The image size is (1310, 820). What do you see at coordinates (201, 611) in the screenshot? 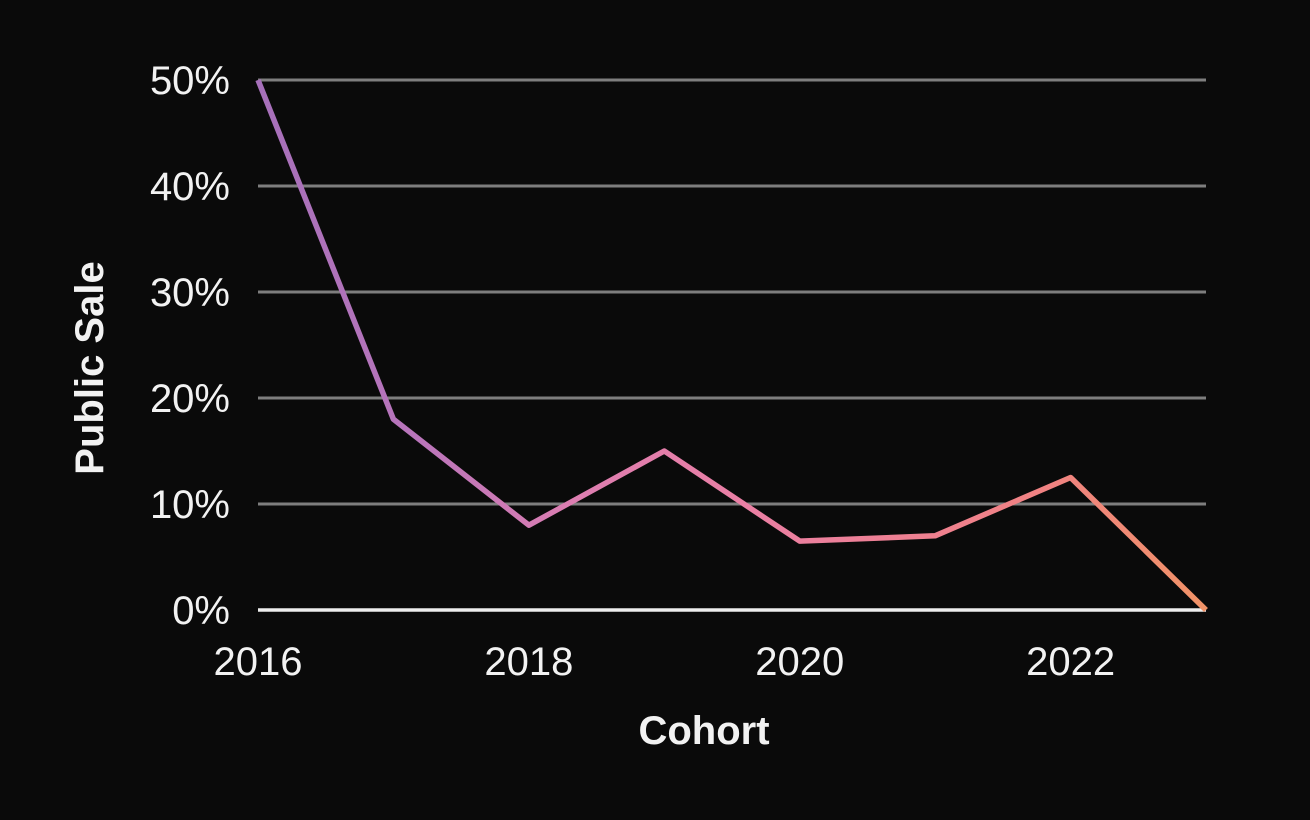
I see `y-tick-label-0: 0%` at bounding box center [201, 611].